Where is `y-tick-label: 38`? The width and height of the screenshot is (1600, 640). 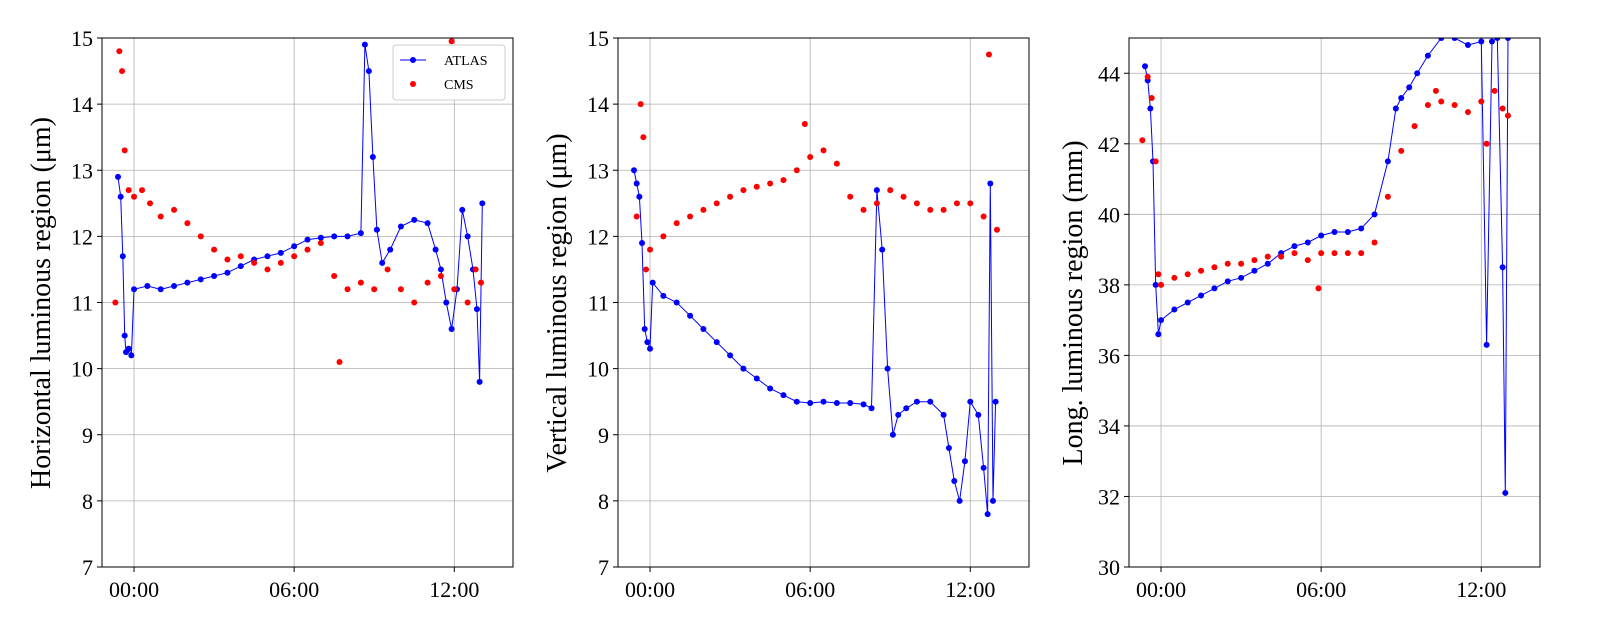 y-tick-label: 38 is located at coordinates (1109, 285).